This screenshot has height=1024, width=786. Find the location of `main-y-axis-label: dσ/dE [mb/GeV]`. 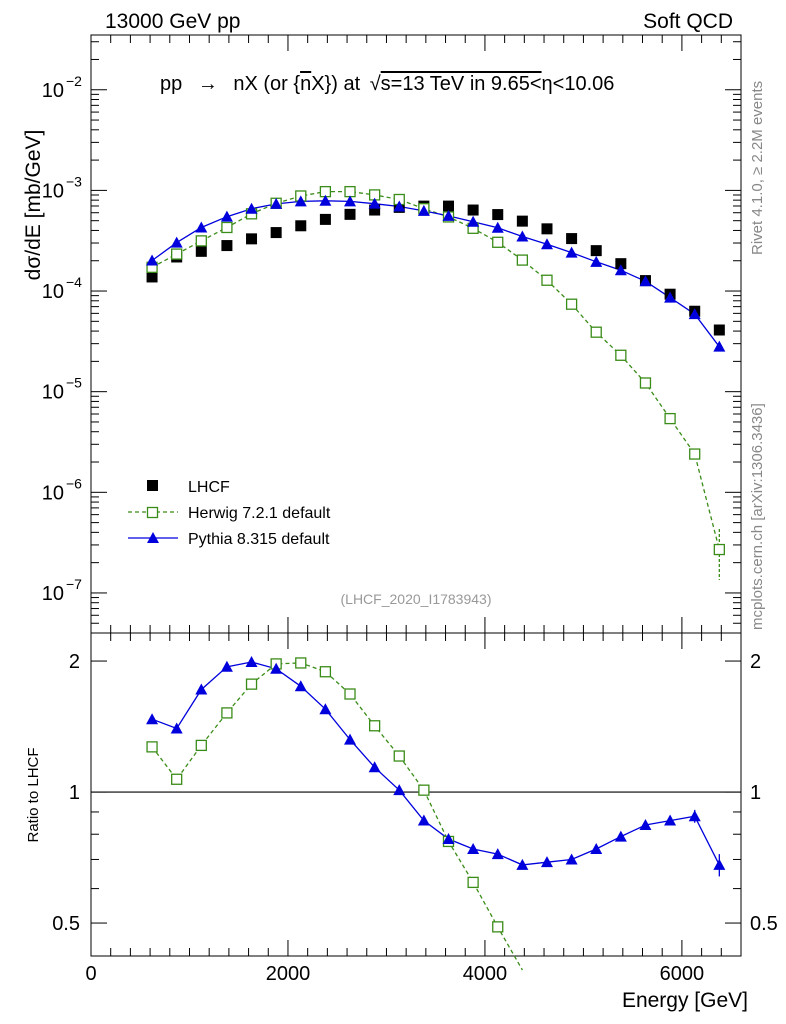

main-y-axis-label: dσ/dE [mb/GeV] is located at coordinates (33, 205).